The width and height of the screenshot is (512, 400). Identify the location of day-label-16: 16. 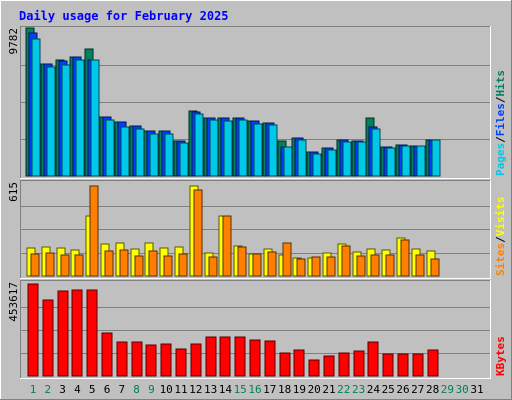
(254, 389).